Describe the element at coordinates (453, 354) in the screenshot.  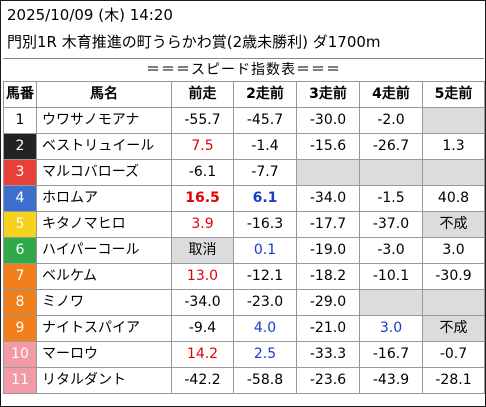
I see `speed-index-cell: -0.7` at that location.